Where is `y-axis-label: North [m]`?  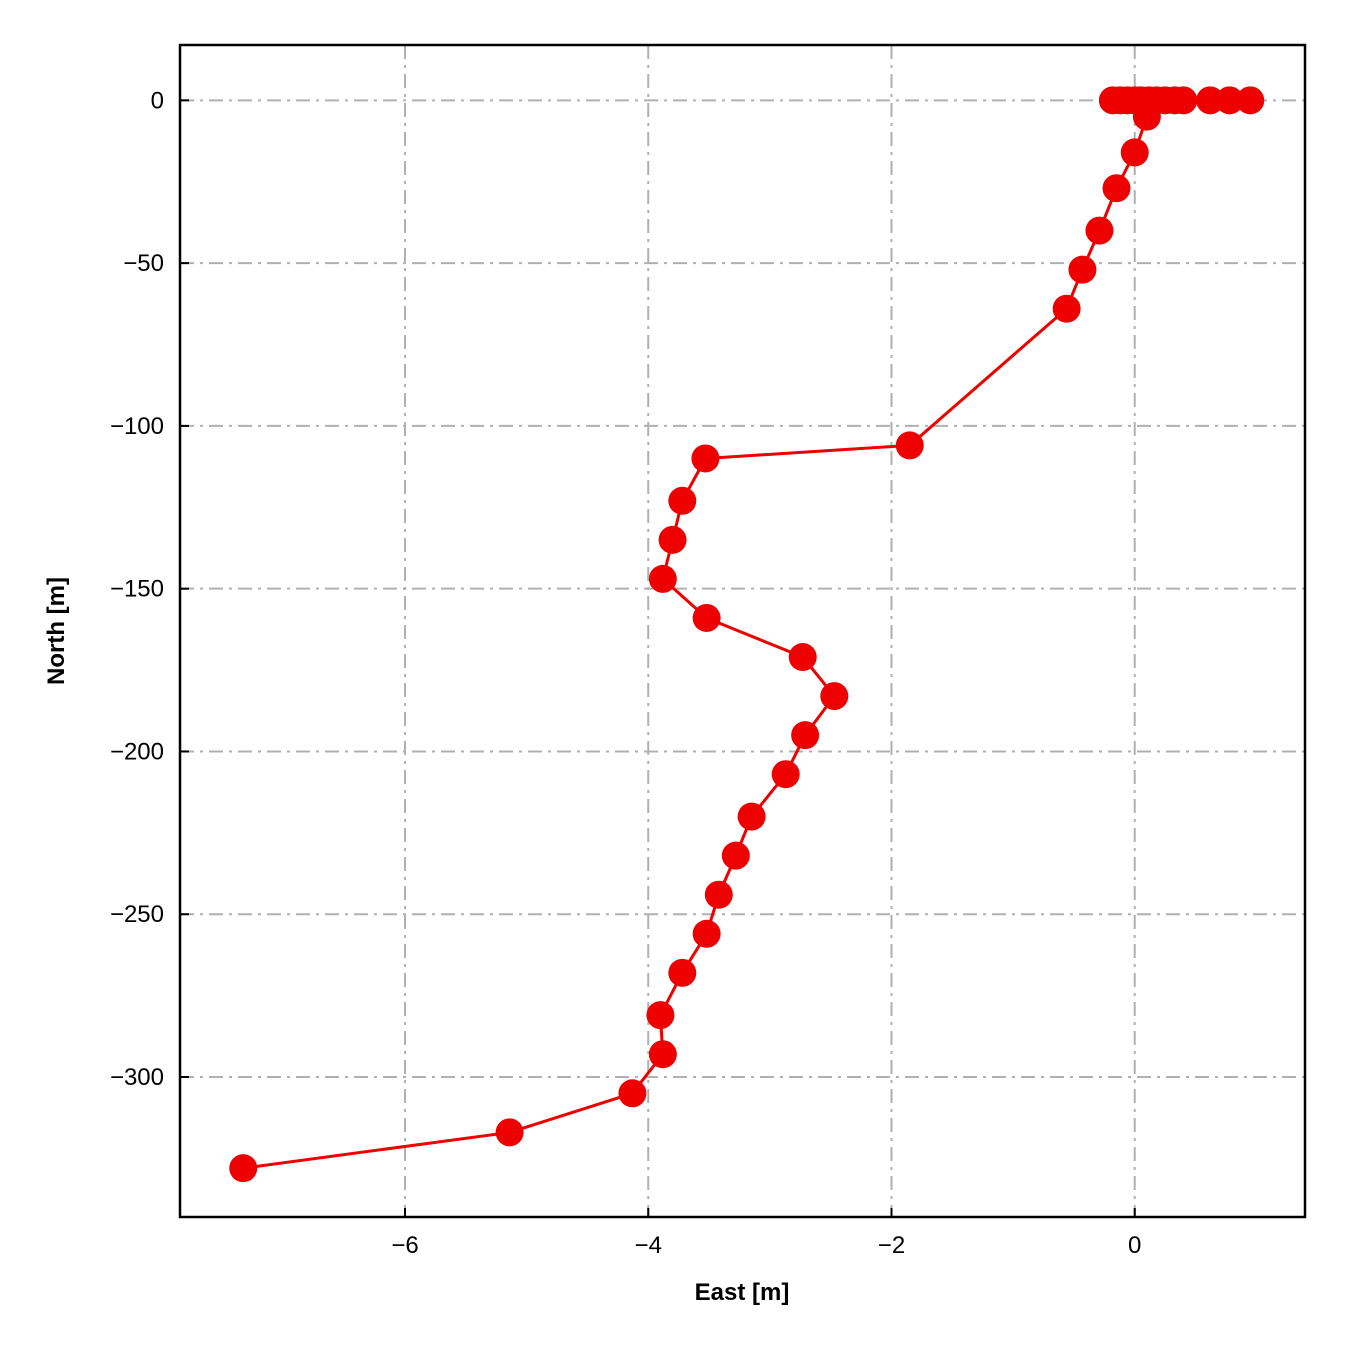
y-axis-label: North [m] is located at coordinates (56, 631).